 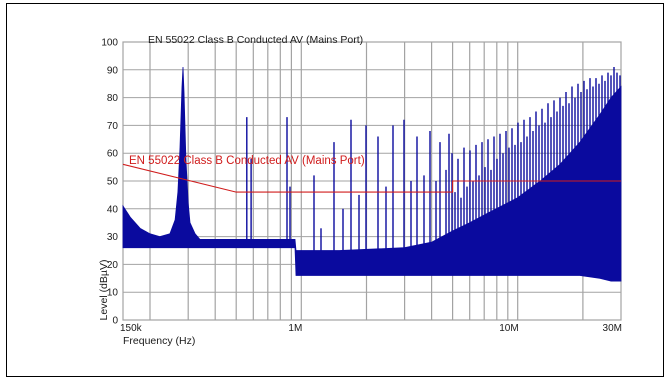 What do you see at coordinates (113, 209) in the screenshot?
I see `y-tick-label: 40` at bounding box center [113, 209].